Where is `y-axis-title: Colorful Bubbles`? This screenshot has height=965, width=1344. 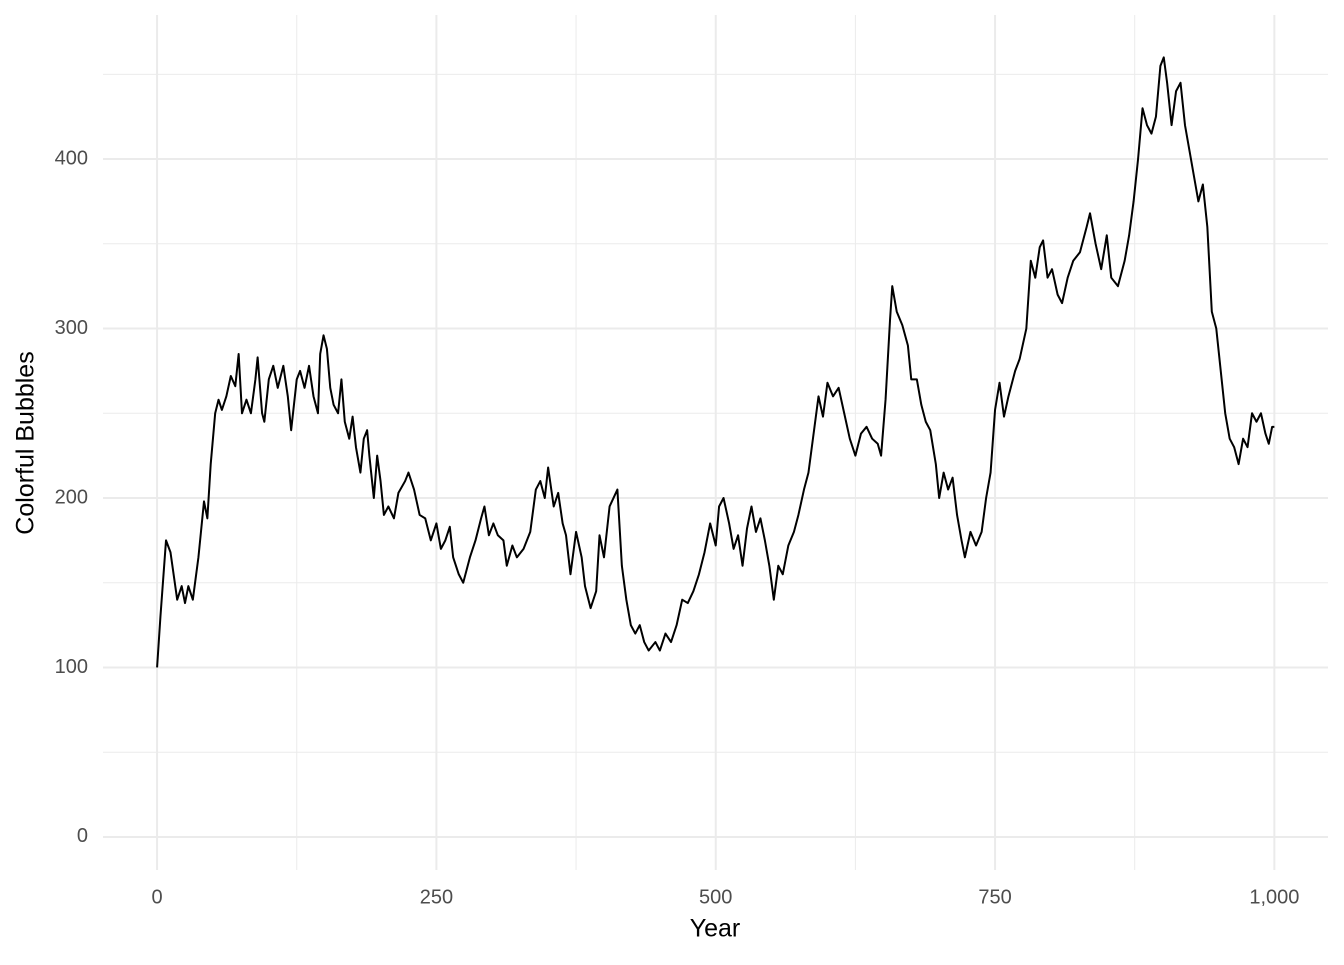 y-axis-title: Colorful Bubbles is located at coordinates (26, 442).